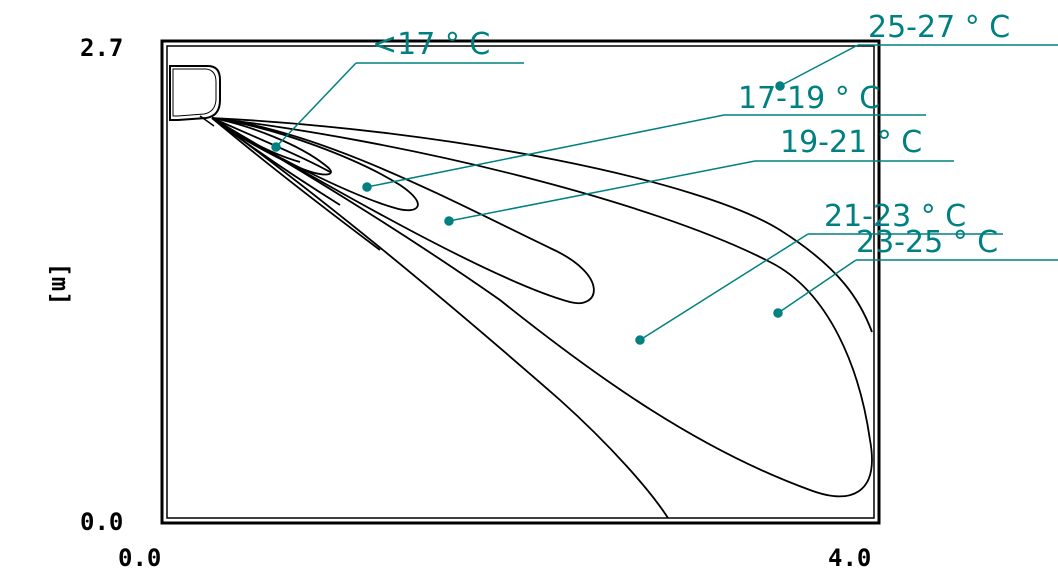  What do you see at coordinates (195, 96) in the screenshot?
I see `air-conditioner-icon` at bounding box center [195, 96].